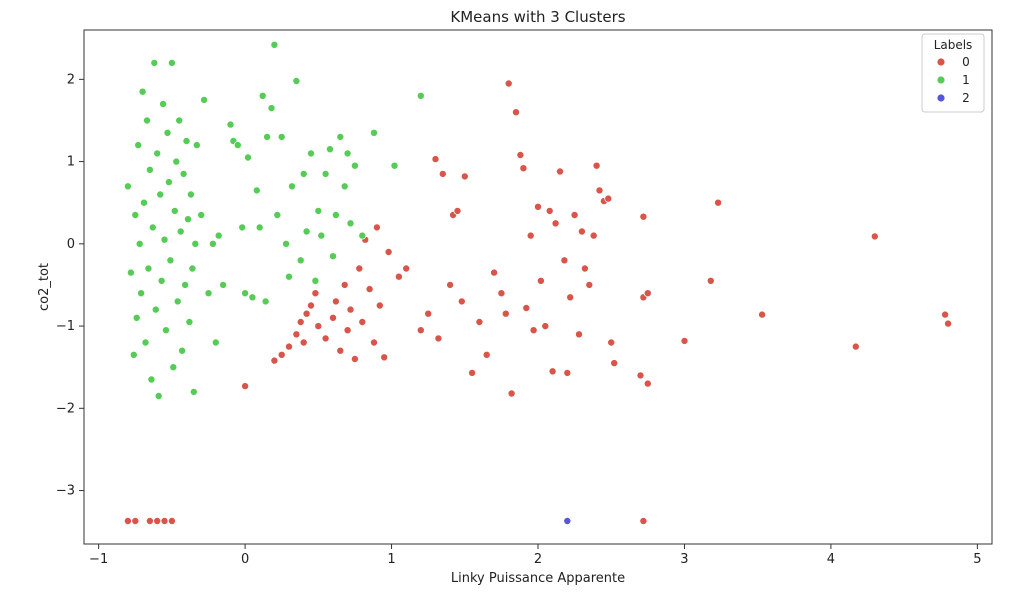  Describe the element at coordinates (65, 326) in the screenshot. I see `y-tick-label: −1` at that location.